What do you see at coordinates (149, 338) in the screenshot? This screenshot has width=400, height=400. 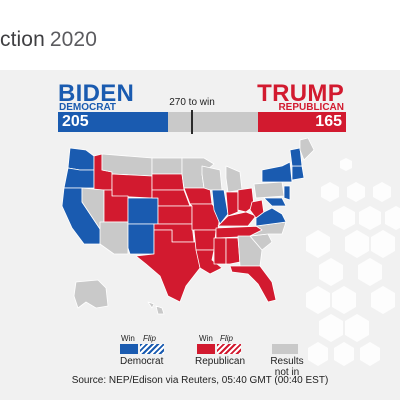 I see `democrat-flip-label: Flip` at bounding box center [149, 338].